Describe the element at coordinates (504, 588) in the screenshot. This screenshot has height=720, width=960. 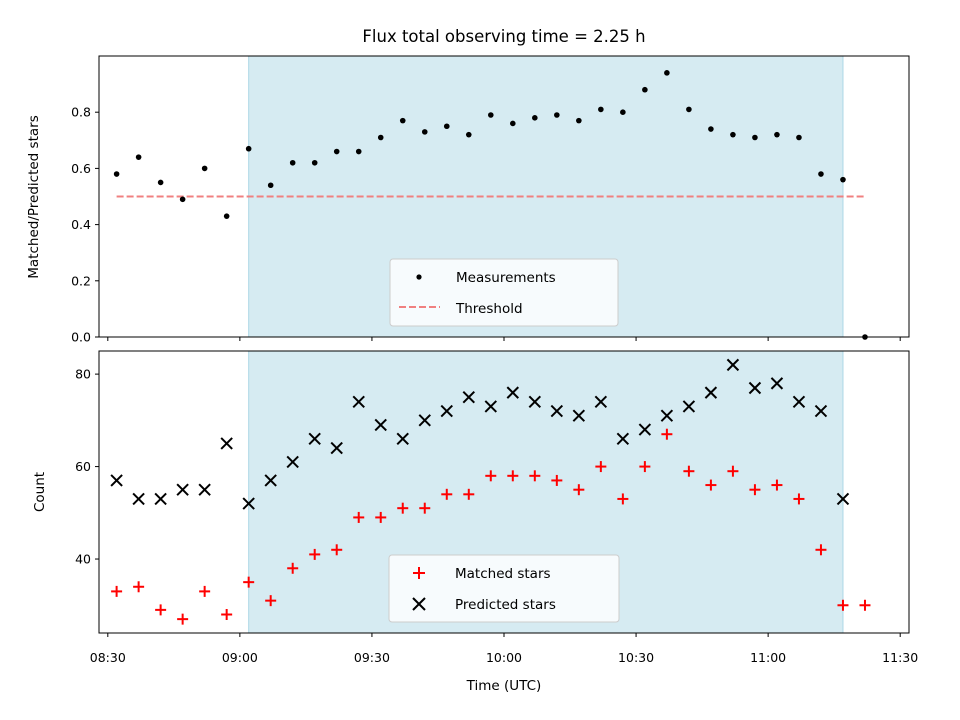
I see `count-legend: Matched stars Predicted stars` at that location.